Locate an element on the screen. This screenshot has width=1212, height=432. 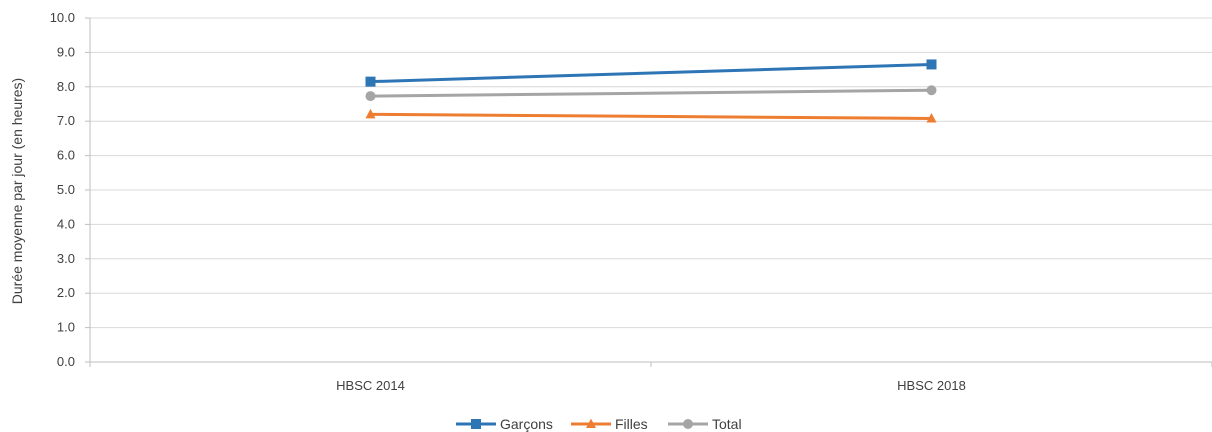
legend: Garçons Filles Total is located at coordinates (599, 424).